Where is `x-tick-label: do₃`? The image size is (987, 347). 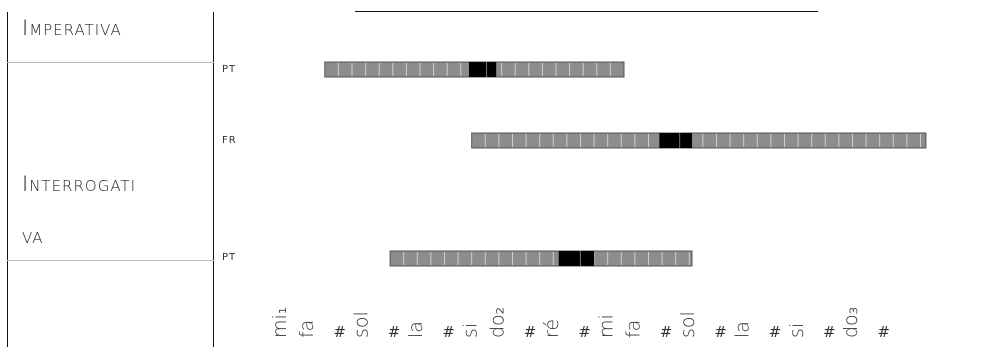
x-tick-label: do₃ is located at coordinates (851, 322).